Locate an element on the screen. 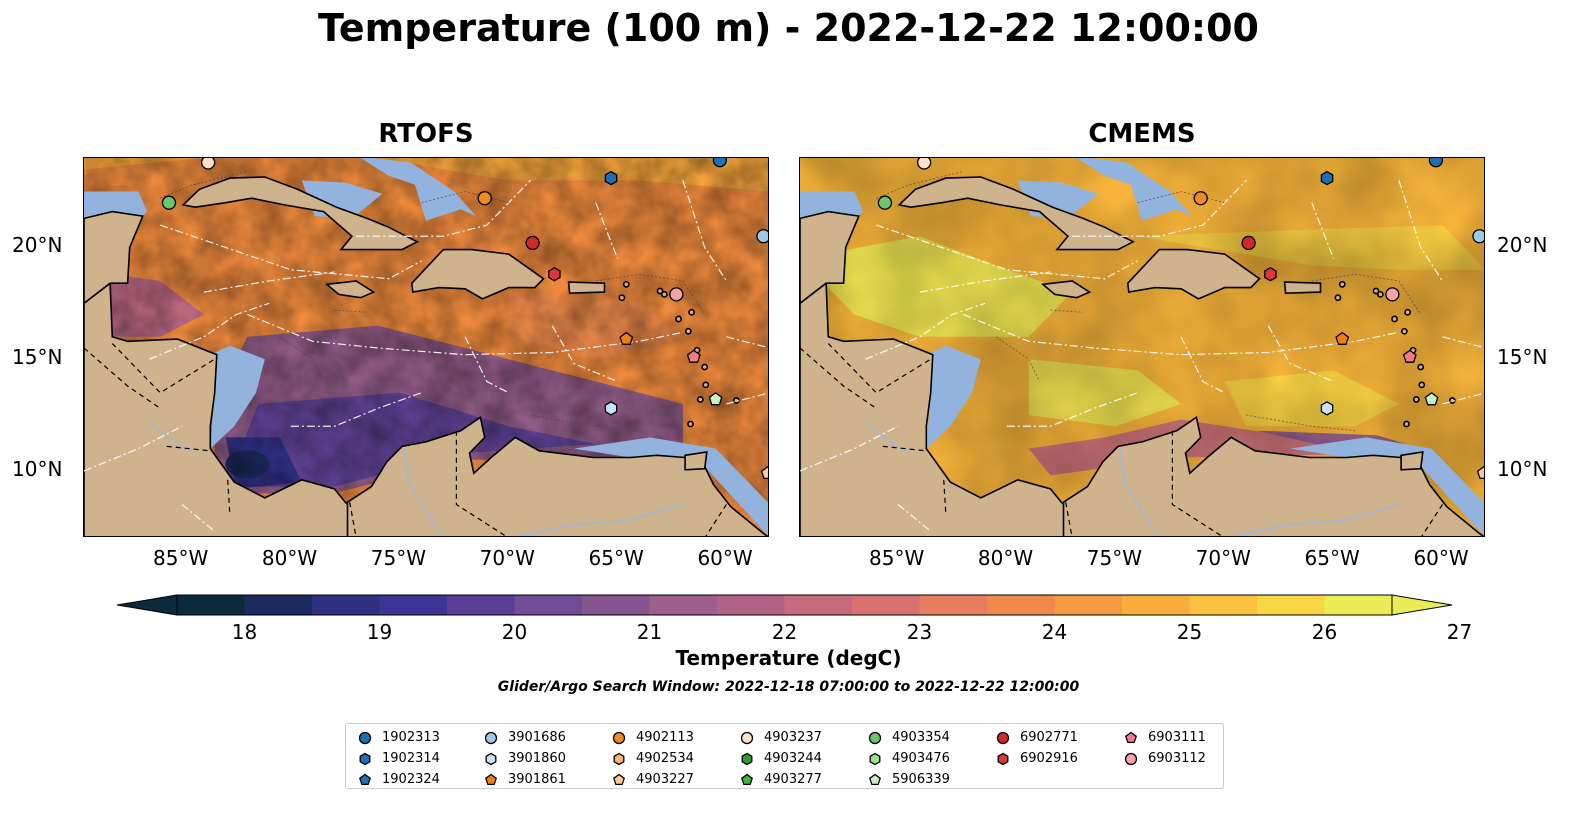 This screenshot has height=827, width=1577. colorbar-tick-label: 21 is located at coordinates (649, 632).